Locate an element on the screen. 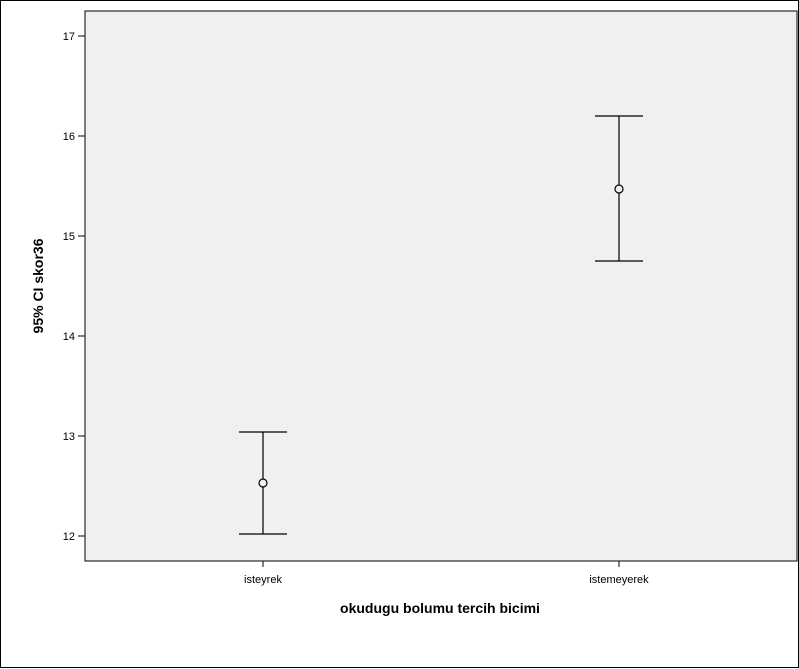 The height and width of the screenshot is (669, 799). x-axis-title: okudugu bolumu tercih bicimi is located at coordinates (440, 608).